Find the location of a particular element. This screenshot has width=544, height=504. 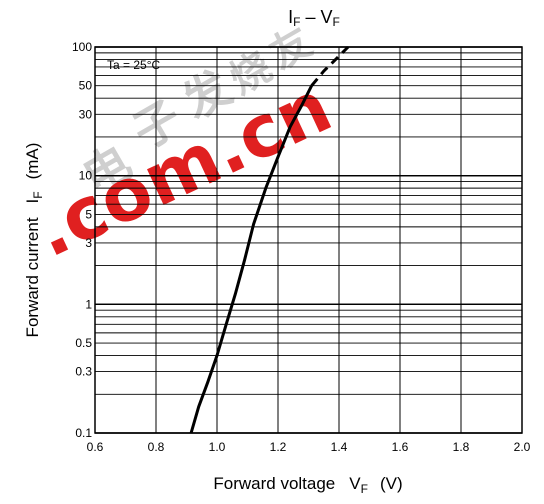

x-tick-label: 2.0 is located at coordinates (522, 447).